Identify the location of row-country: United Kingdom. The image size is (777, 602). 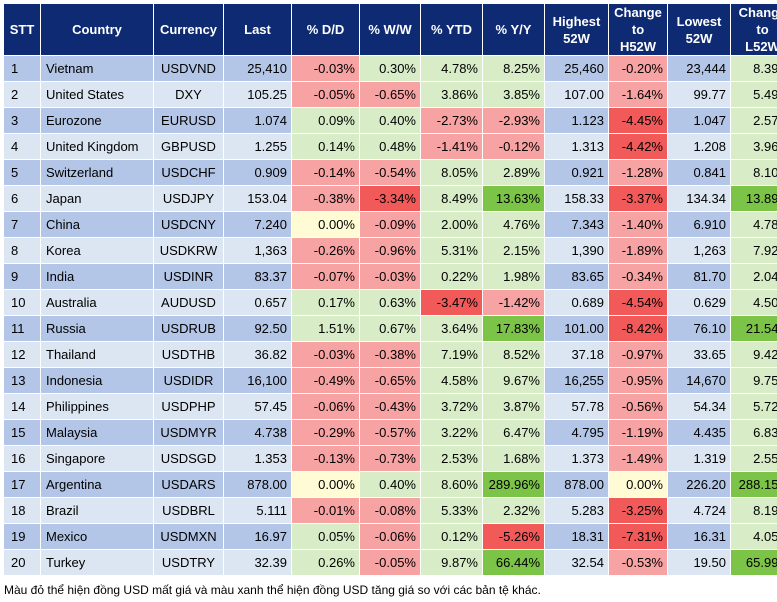
(97, 146).